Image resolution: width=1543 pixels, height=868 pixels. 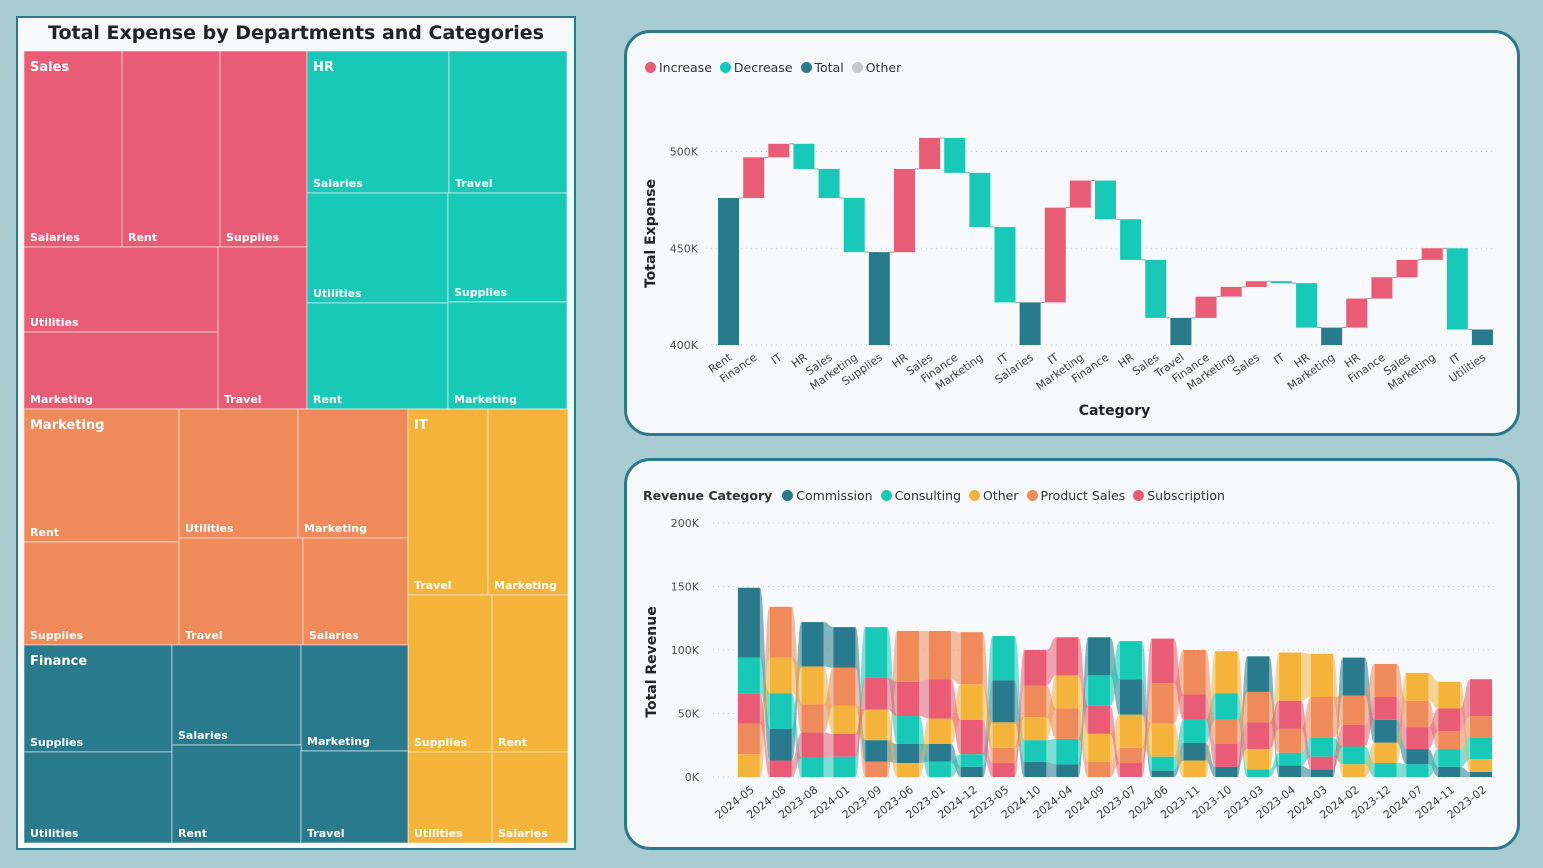 What do you see at coordinates (822, 67) in the screenshot?
I see `waterfall-legend-item-total: Total` at bounding box center [822, 67].